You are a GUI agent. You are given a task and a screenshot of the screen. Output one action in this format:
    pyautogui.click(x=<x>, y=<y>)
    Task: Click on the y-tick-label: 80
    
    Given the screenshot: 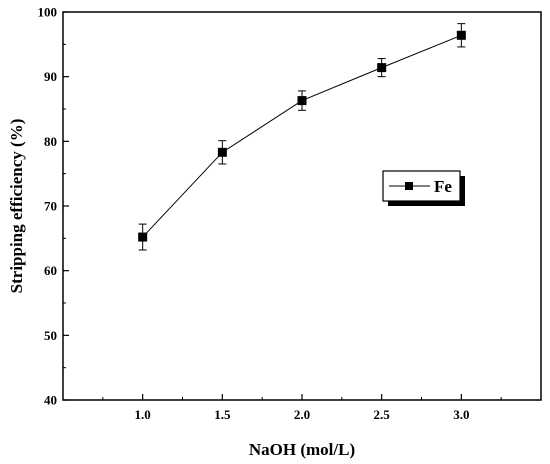 What is the action you would take?
    pyautogui.click(x=50, y=141)
    